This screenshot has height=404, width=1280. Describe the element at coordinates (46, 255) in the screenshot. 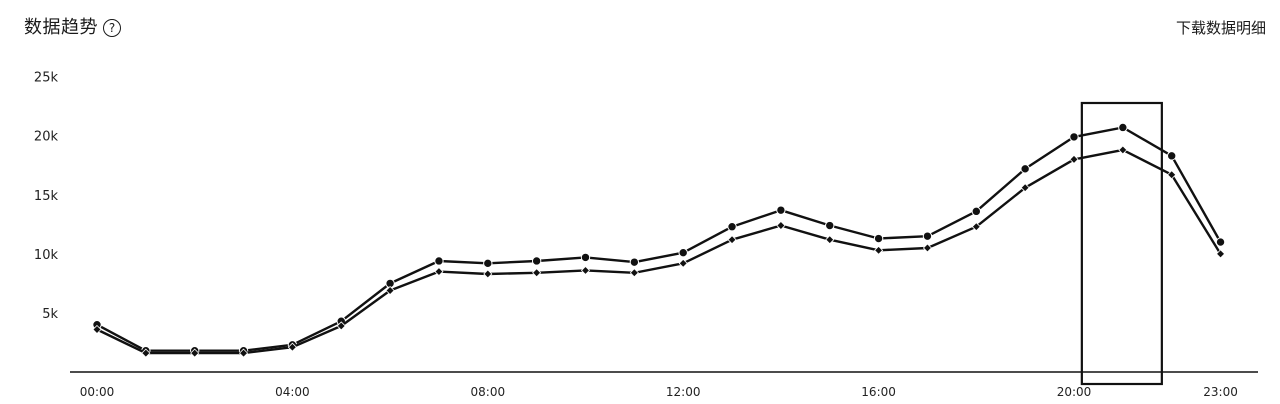

I see `y-tick-label: 10k` at that location.